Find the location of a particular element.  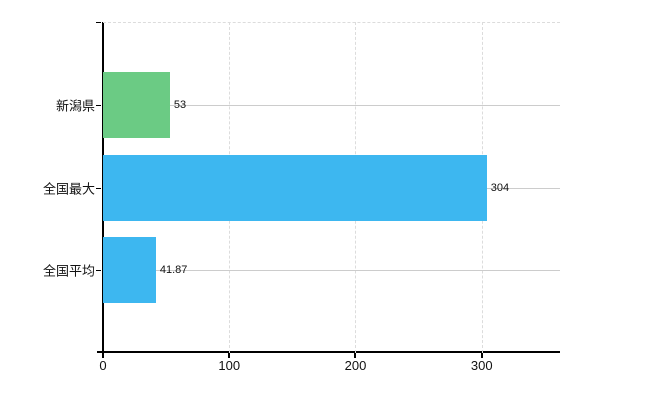

x-tick-label: 0 is located at coordinates (103, 365).